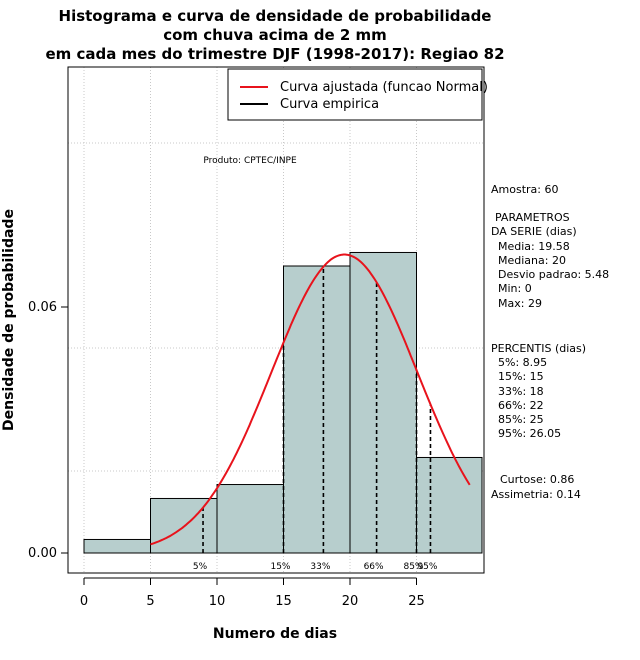 The height and width of the screenshot is (660, 640). I want to click on legend-label-empirical: Curva empirica, so click(329, 104).